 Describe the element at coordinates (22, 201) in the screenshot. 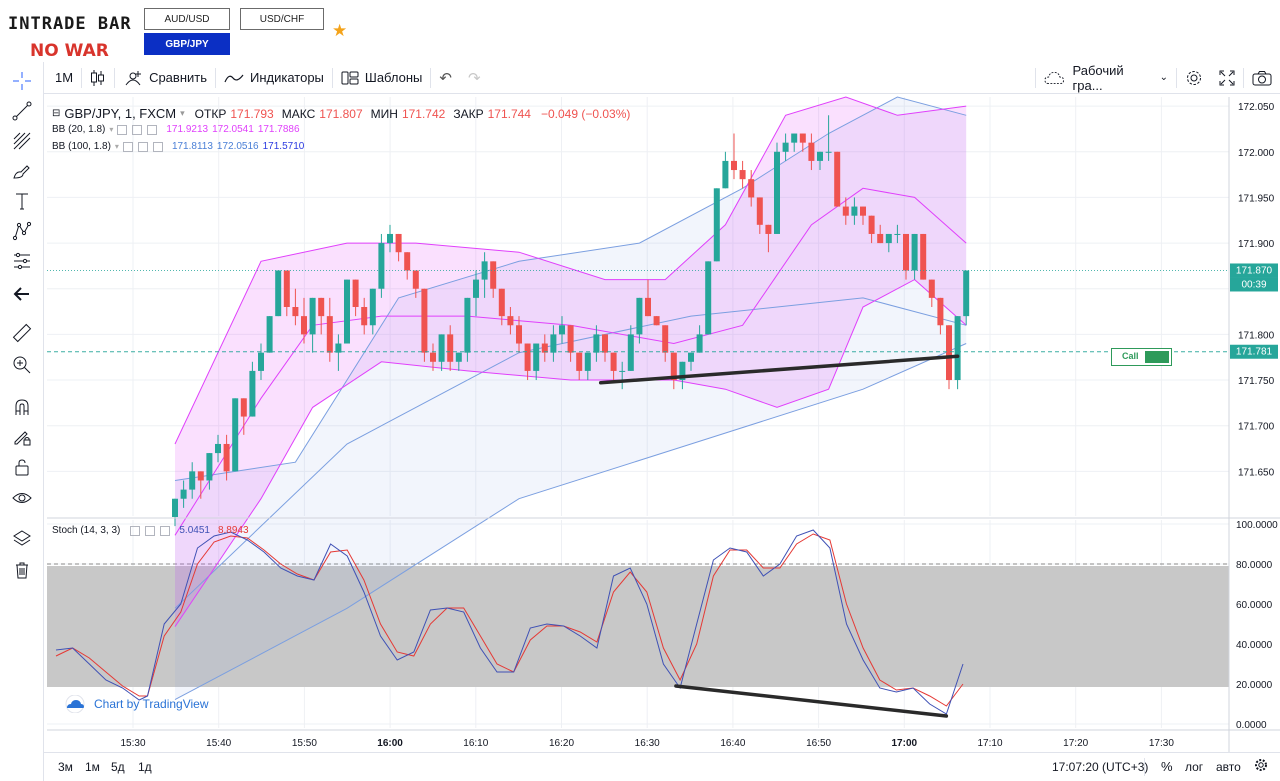

I see `text-tool-icon` at that location.